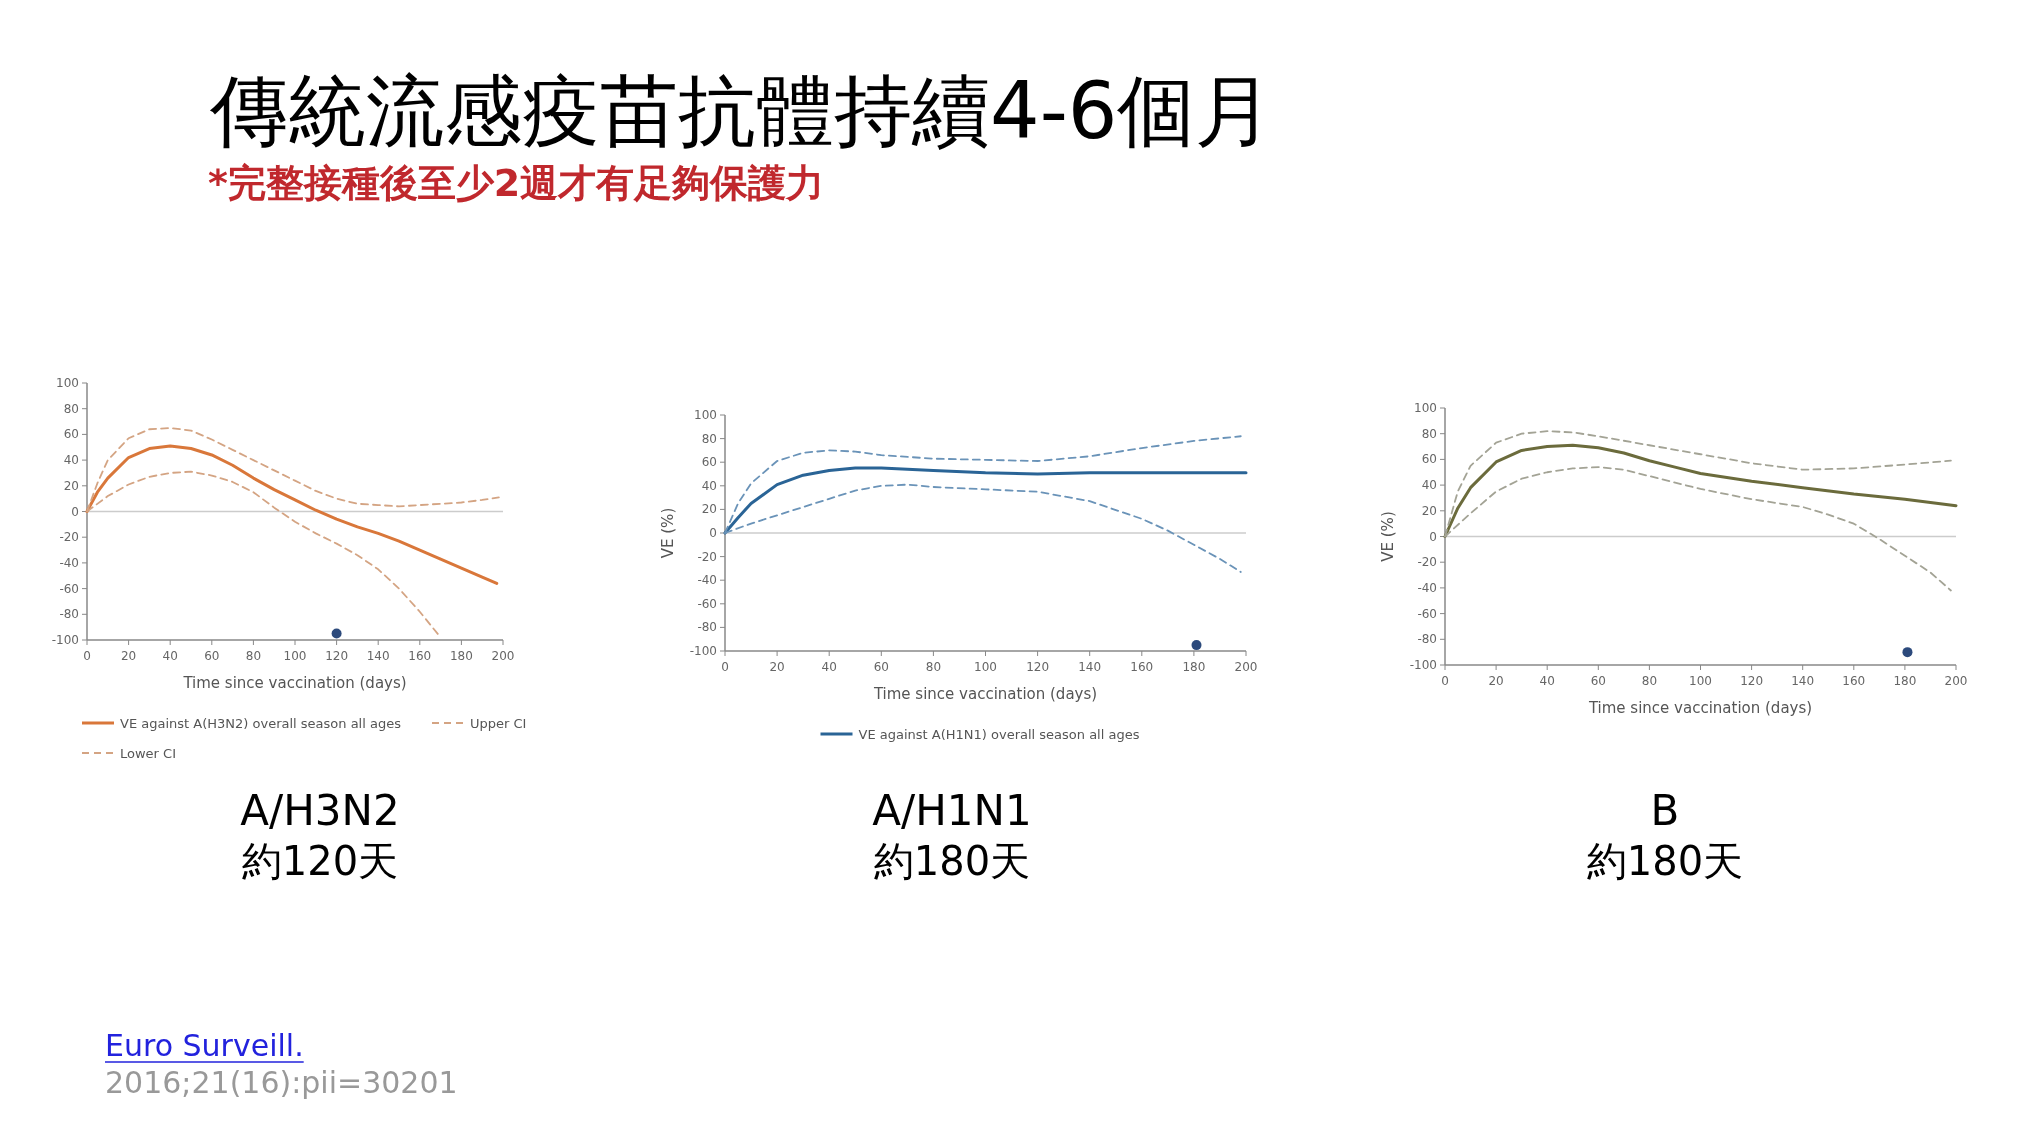 This screenshot has height=1144, width=2034. I want to click on legend-label: Lower CI, so click(148, 753).